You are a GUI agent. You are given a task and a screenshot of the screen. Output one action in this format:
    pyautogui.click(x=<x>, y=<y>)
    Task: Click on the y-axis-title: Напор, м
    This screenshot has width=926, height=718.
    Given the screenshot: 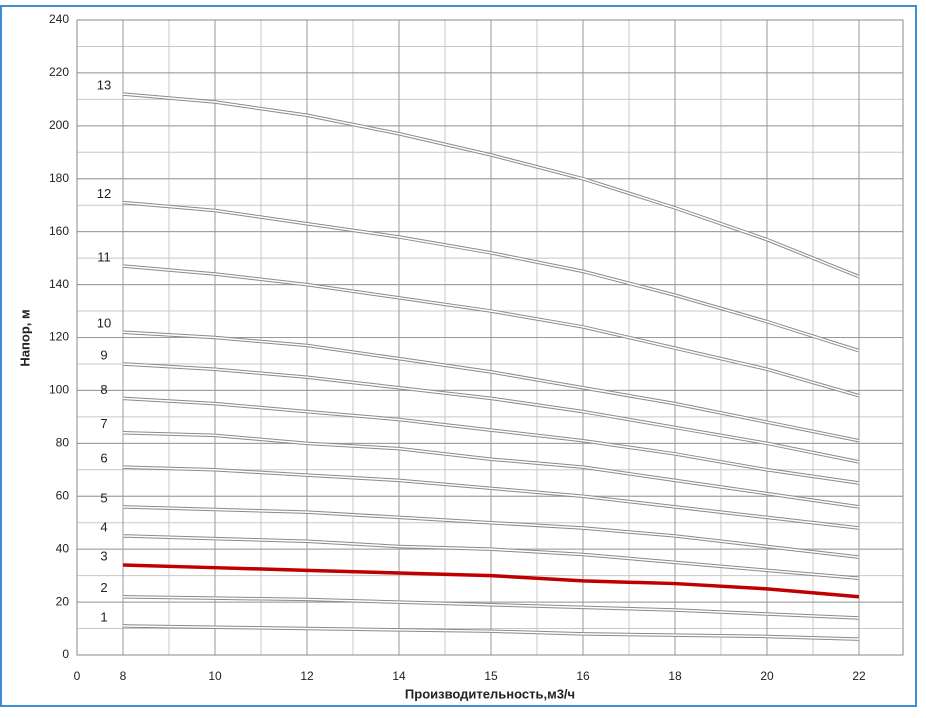 What is the action you would take?
    pyautogui.click(x=24, y=337)
    